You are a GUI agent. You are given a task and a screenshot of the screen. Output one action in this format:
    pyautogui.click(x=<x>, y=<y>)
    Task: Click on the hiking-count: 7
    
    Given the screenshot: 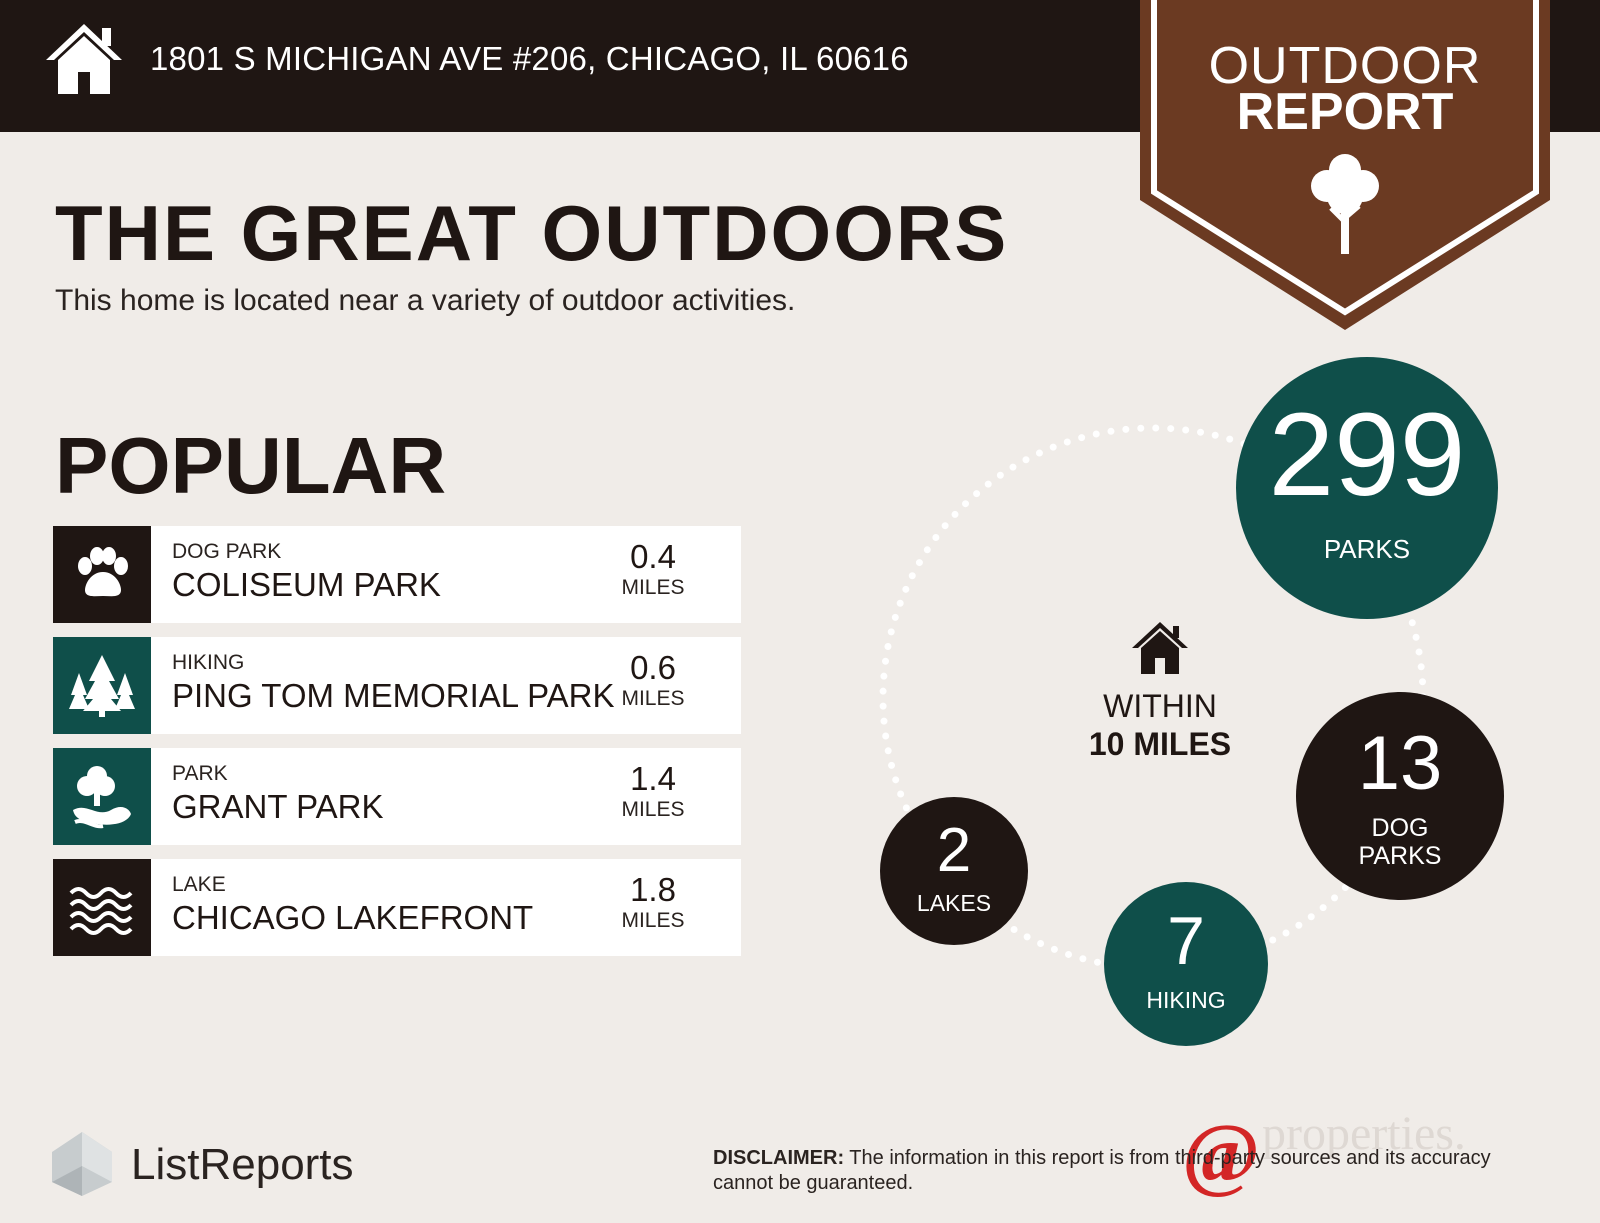 What is the action you would take?
    pyautogui.click(x=1186, y=941)
    